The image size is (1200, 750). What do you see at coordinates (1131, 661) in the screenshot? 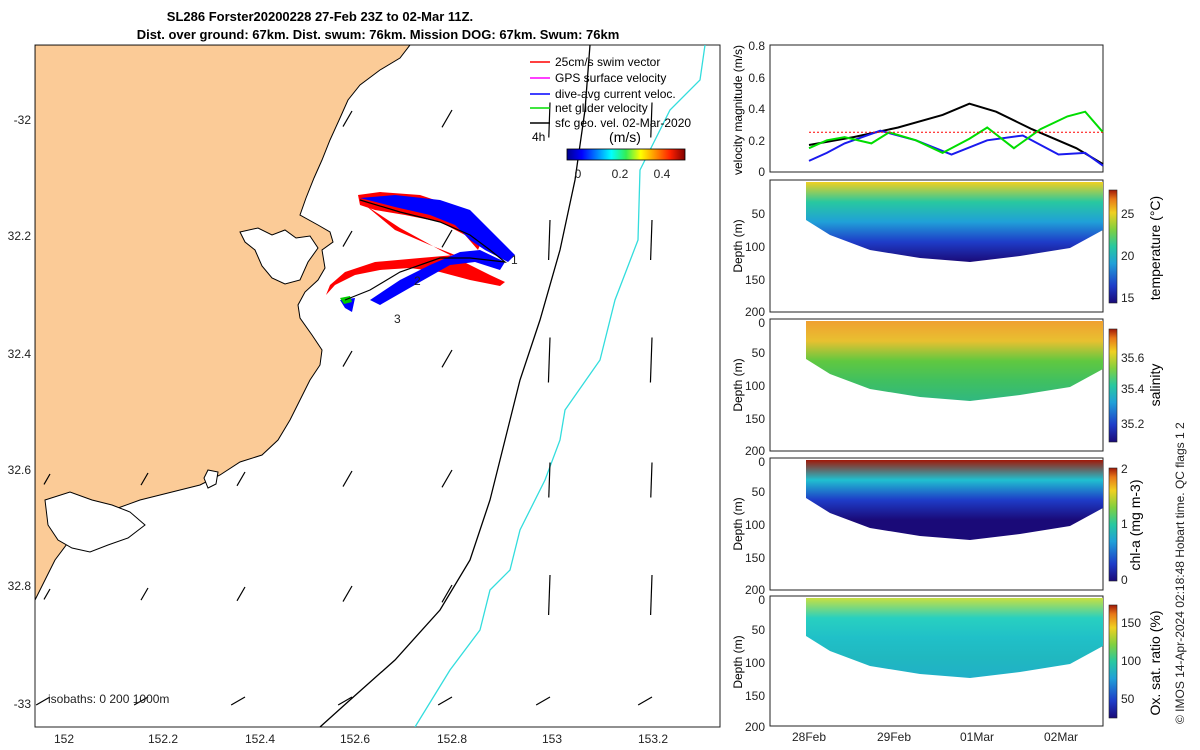
I see `cb-tick: 100` at bounding box center [1131, 661].